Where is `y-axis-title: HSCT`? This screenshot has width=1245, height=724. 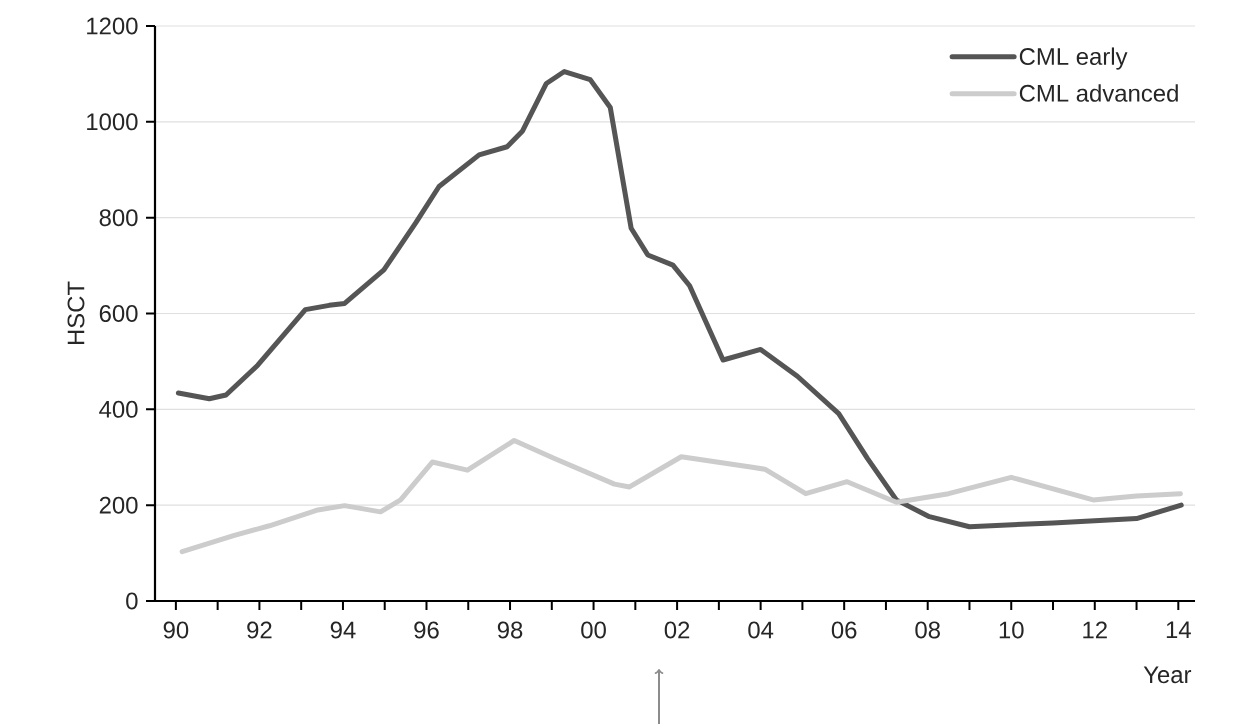 y-axis-title: HSCT is located at coordinates (76, 313).